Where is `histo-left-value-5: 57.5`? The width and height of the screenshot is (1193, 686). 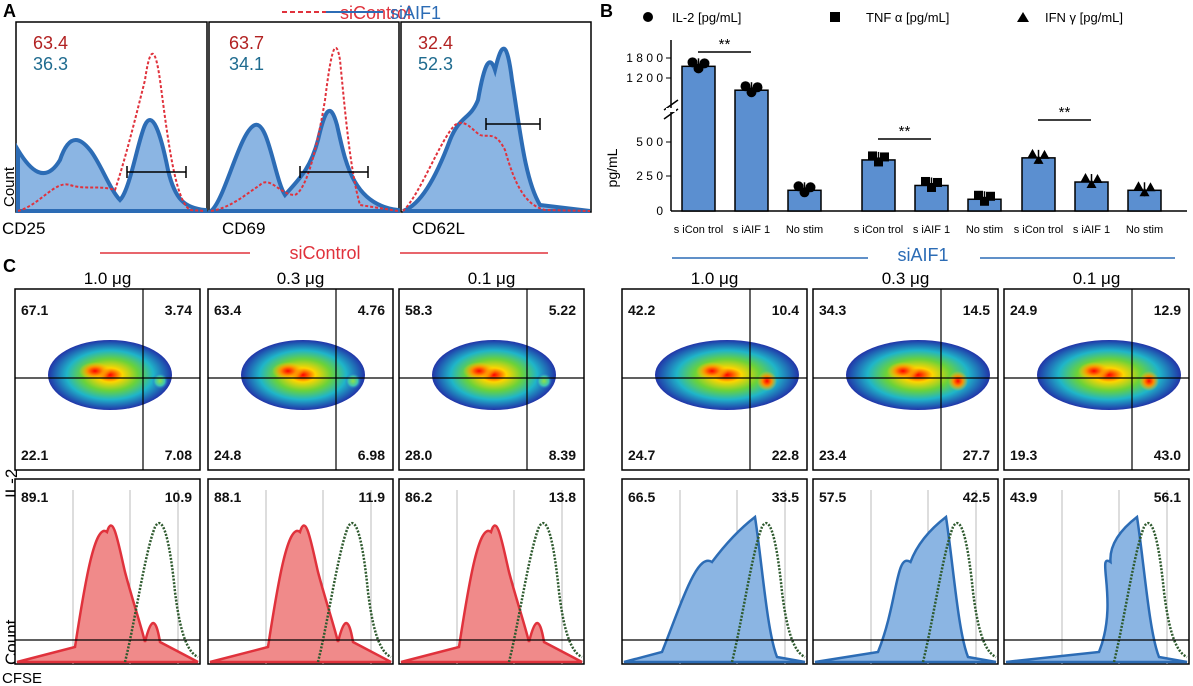
histo-left-value-5: 57.5 is located at coordinates (832, 497).